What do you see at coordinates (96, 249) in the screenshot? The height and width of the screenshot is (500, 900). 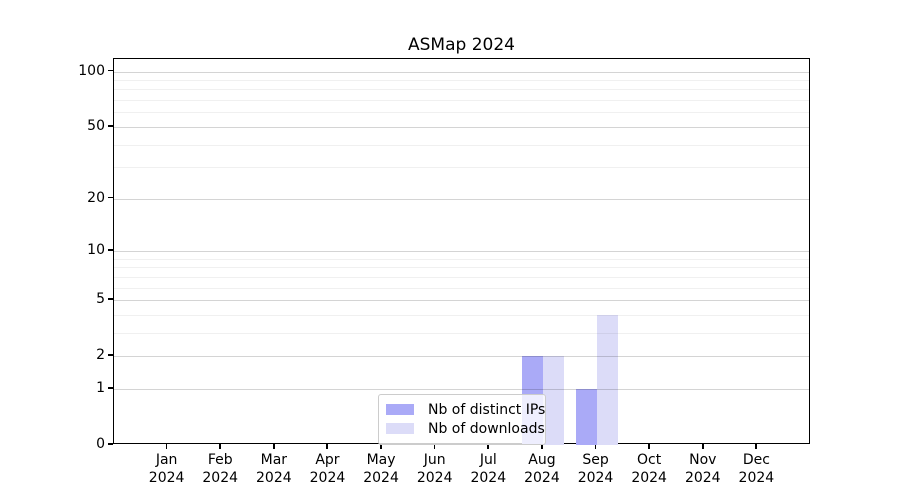 I see `y-tick-label: 10` at bounding box center [96, 249].